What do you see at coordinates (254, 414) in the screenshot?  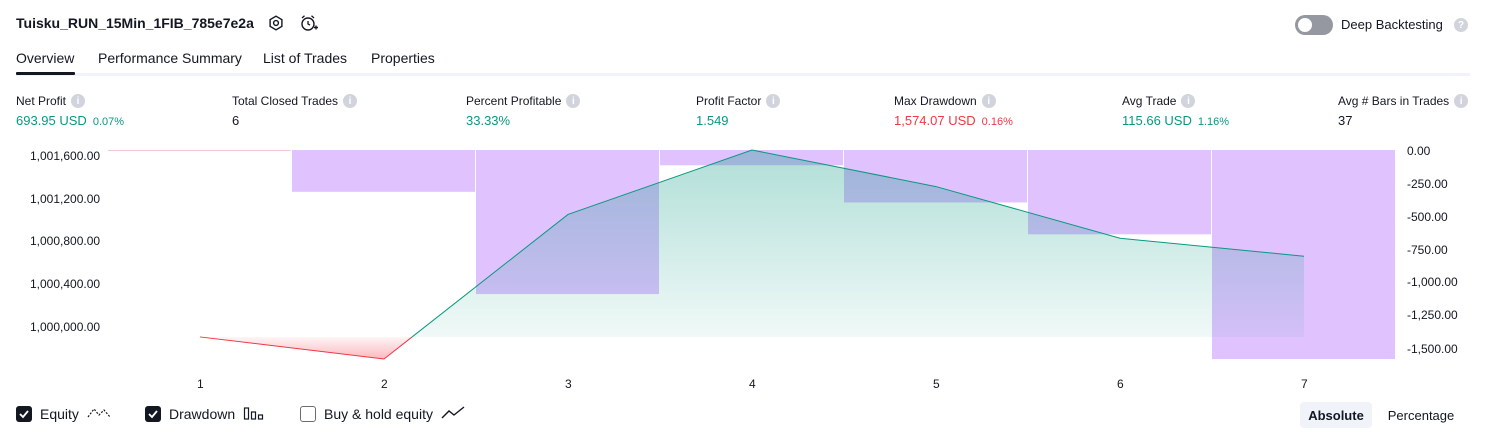 I see `drawdown-bars-icon` at bounding box center [254, 414].